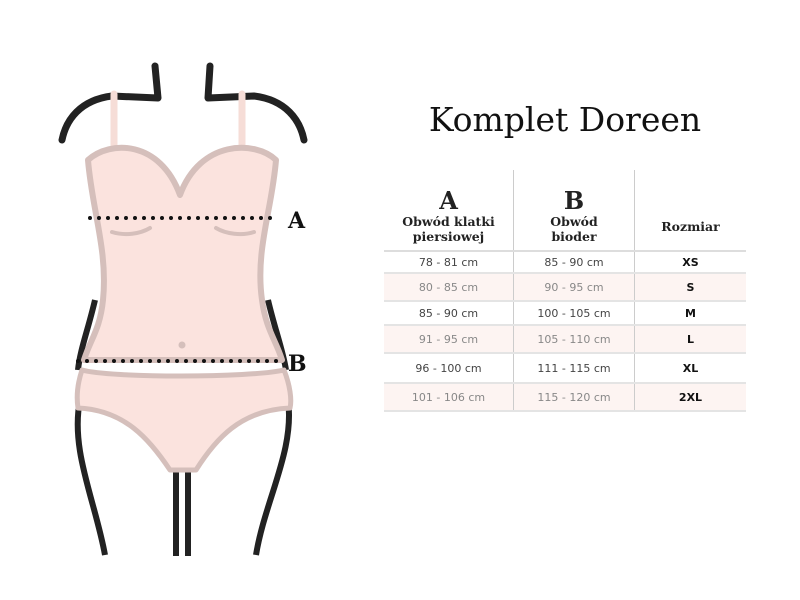 This screenshot has width=800, height=600. I want to click on right-cup-line, so click(235, 231).